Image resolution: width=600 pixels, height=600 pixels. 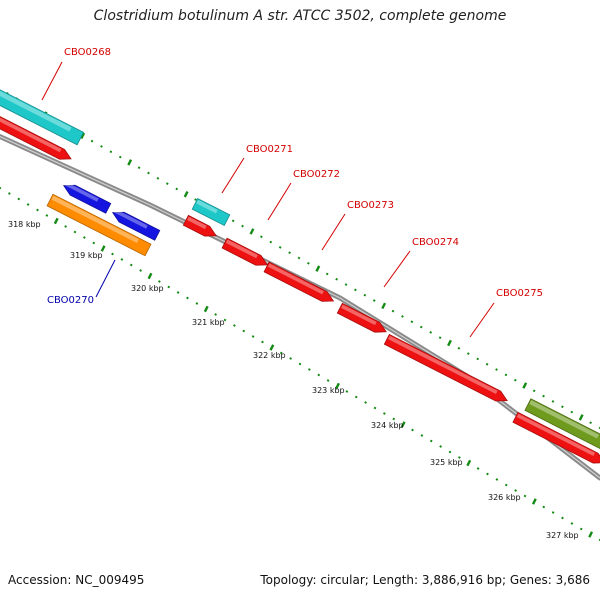 I want to click on scale-label: 324 kbp, so click(x=387, y=425).